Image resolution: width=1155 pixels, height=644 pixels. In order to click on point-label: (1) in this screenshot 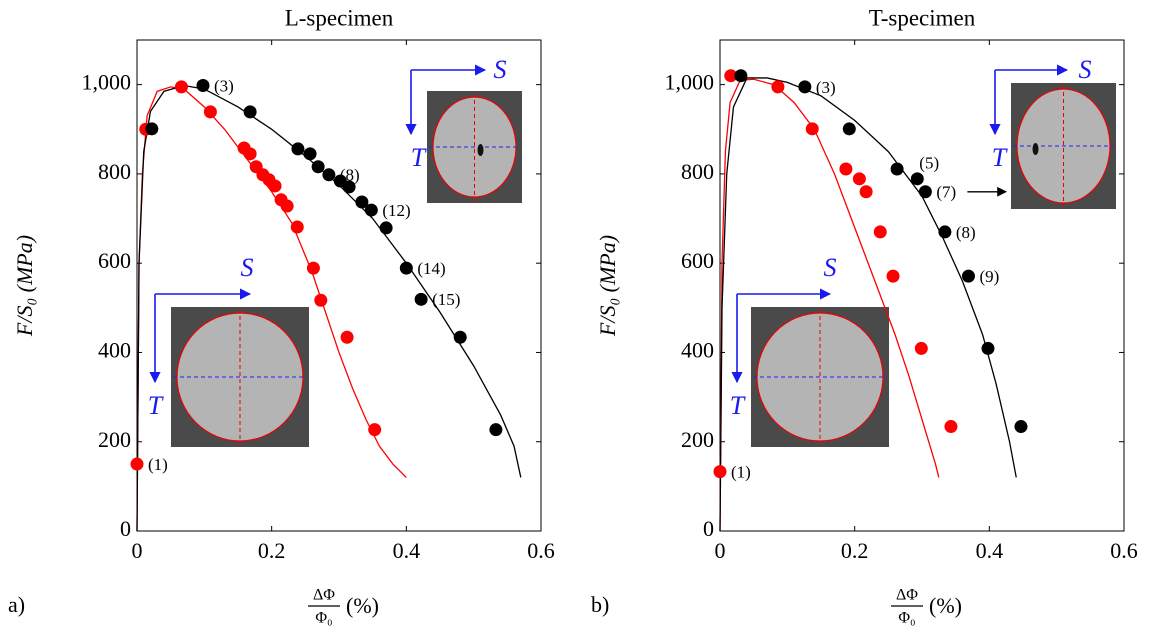, I will do `click(158, 464)`.